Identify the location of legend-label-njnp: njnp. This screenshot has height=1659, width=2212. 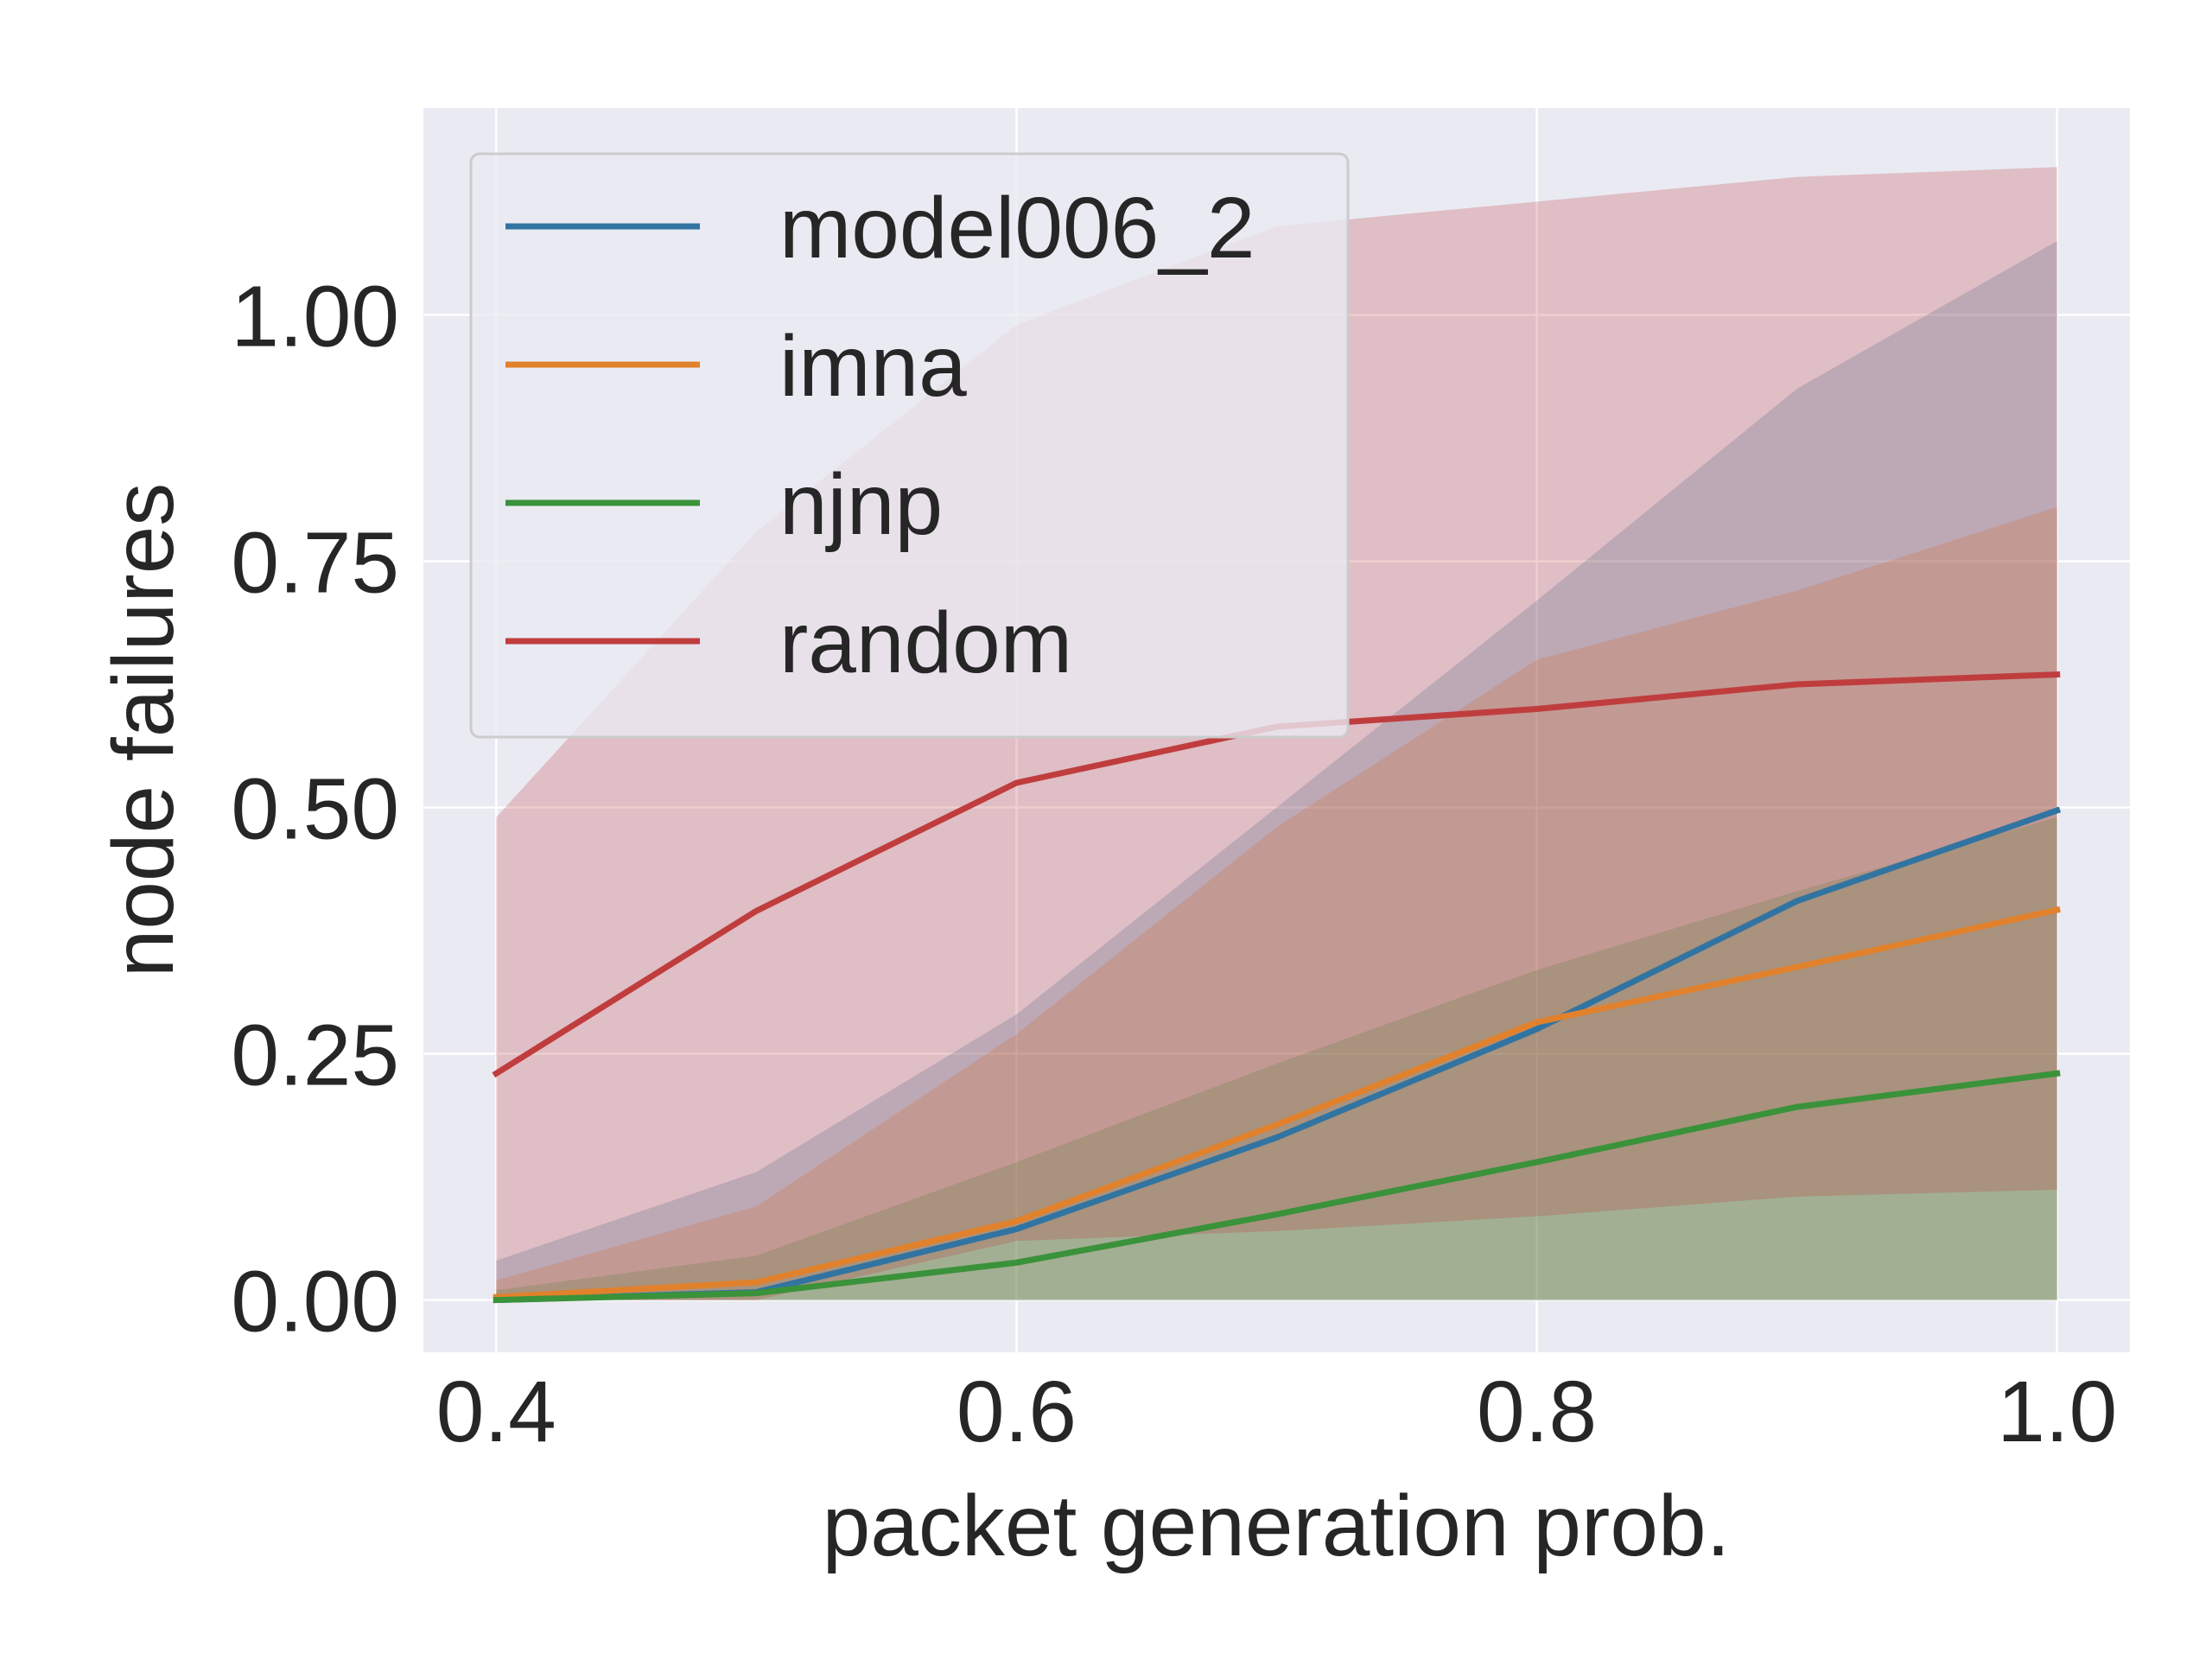
(861, 504).